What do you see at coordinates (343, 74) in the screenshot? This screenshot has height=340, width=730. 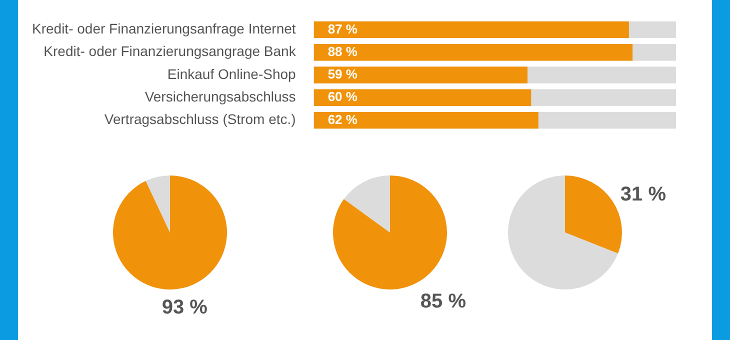 I see `data-label: 59 %` at bounding box center [343, 74].